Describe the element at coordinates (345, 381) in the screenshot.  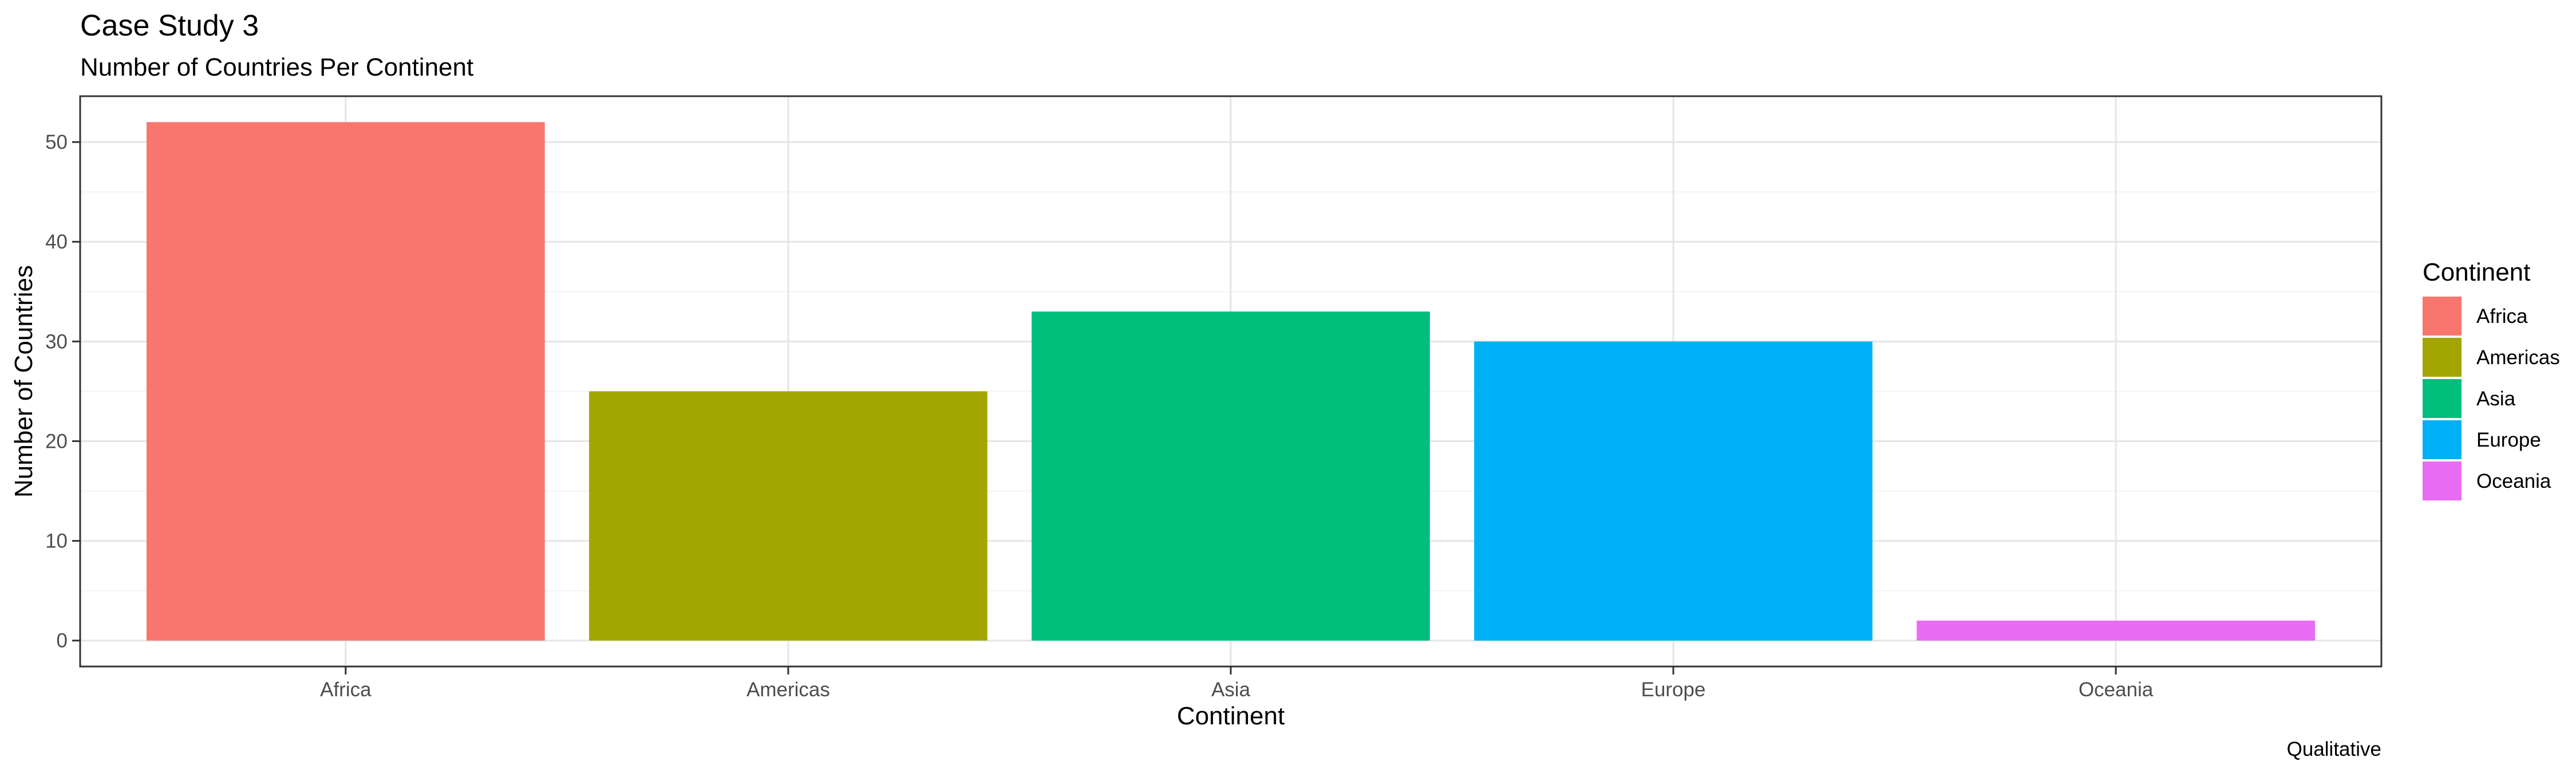
I see `bar-africa` at that location.